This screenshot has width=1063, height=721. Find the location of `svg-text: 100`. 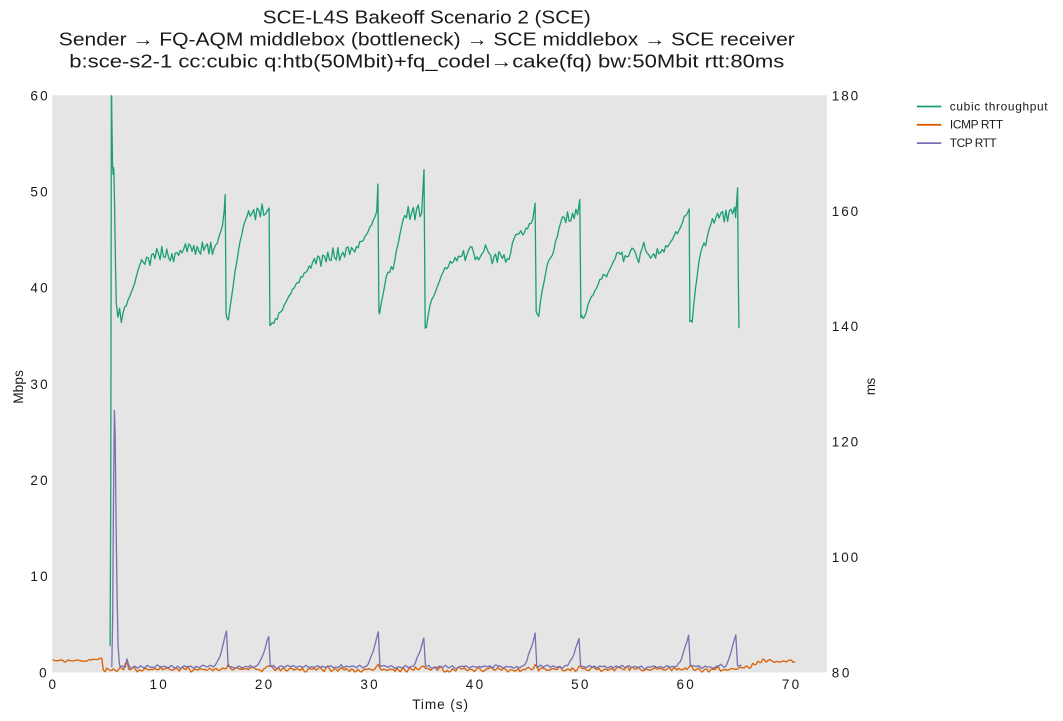

svg-text: 100 is located at coordinates (845, 557).